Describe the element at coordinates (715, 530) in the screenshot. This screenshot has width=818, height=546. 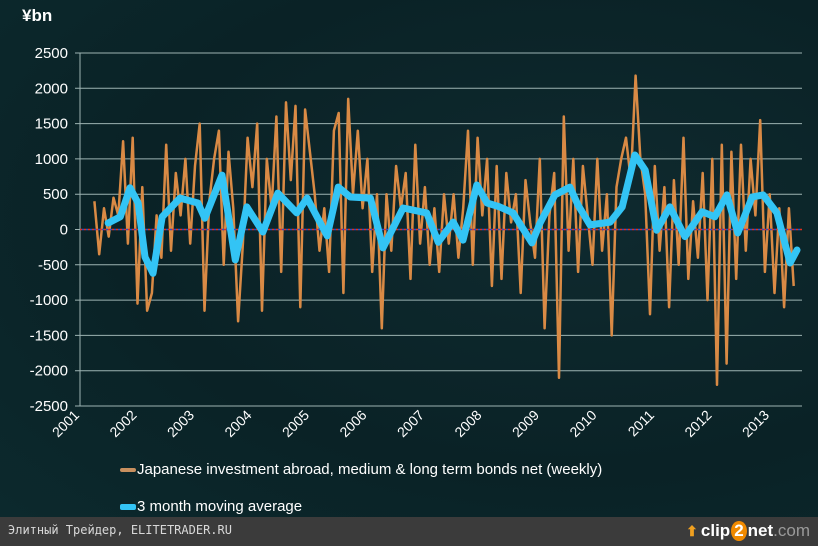
I see `logo-clip: clip` at that location.